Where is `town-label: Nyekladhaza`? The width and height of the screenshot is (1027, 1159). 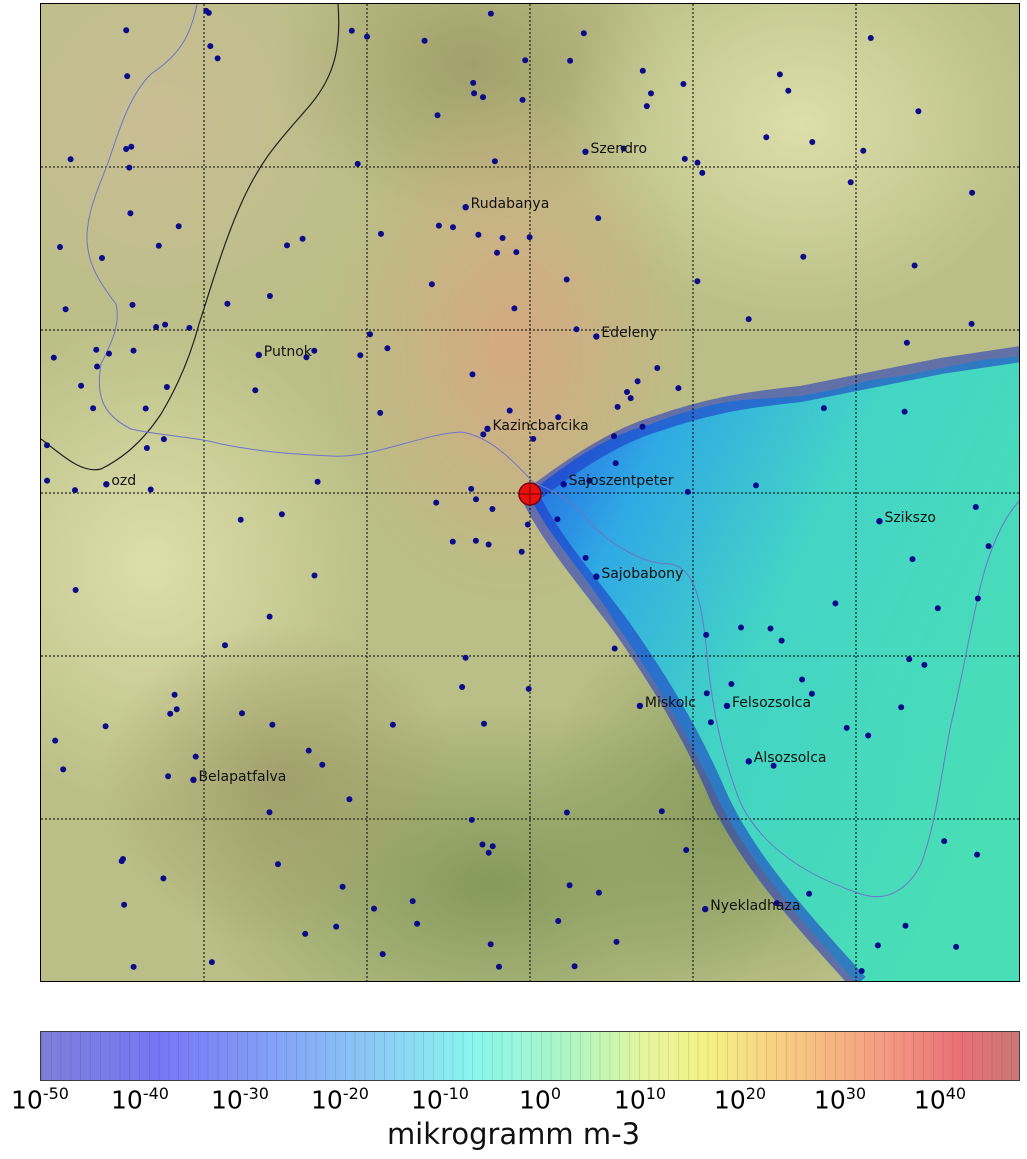
town-label: Nyekladhaza is located at coordinates (755, 906).